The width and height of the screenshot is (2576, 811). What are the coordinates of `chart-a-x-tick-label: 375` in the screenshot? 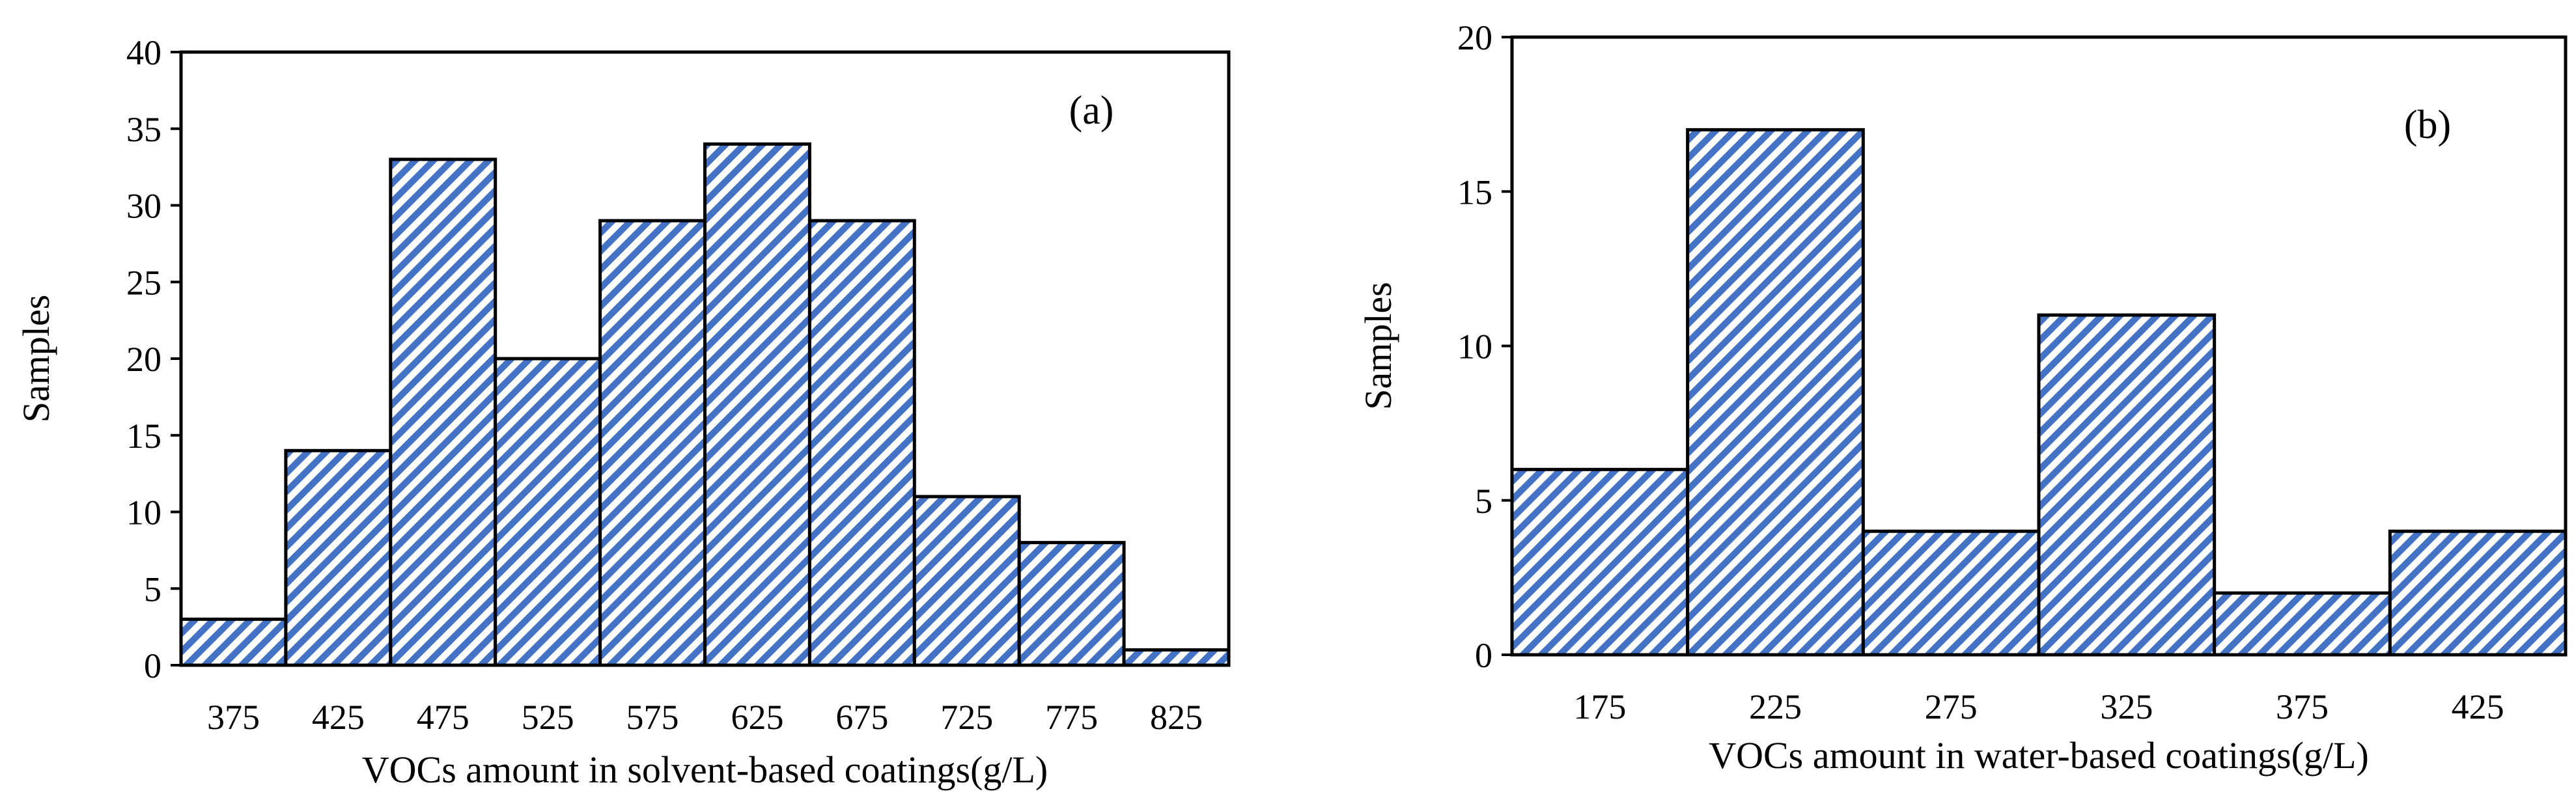 It's located at (234, 717).